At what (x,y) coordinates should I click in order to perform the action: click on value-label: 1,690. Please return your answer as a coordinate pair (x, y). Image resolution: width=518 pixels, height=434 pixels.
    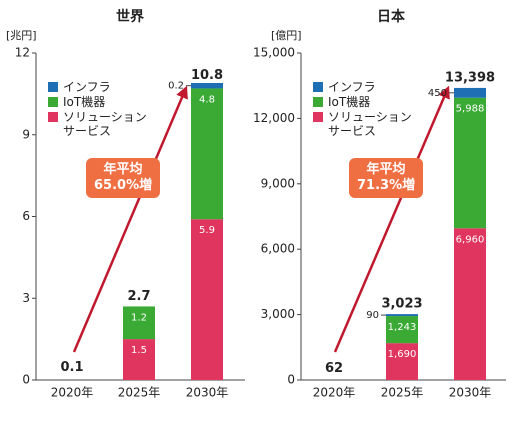
    Looking at the image, I should click on (402, 354).